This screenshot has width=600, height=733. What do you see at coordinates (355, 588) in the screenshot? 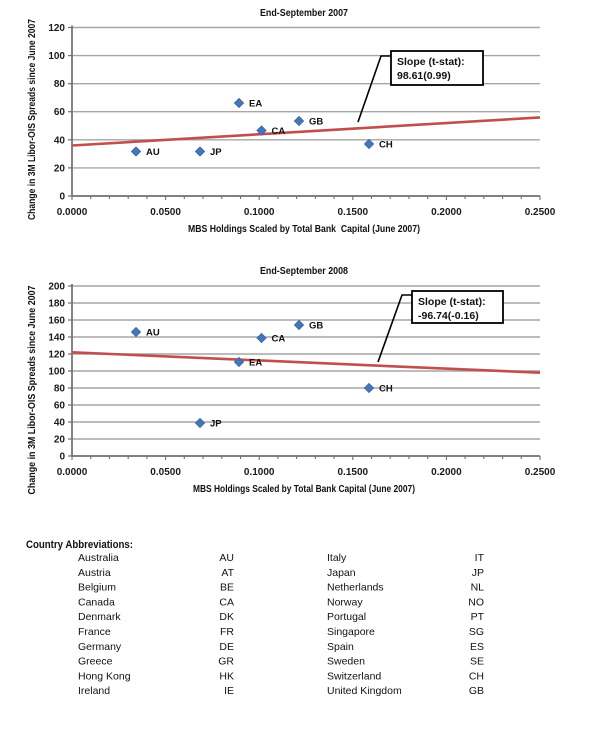
I see `svg-text: Netherlands` at bounding box center [355, 588].